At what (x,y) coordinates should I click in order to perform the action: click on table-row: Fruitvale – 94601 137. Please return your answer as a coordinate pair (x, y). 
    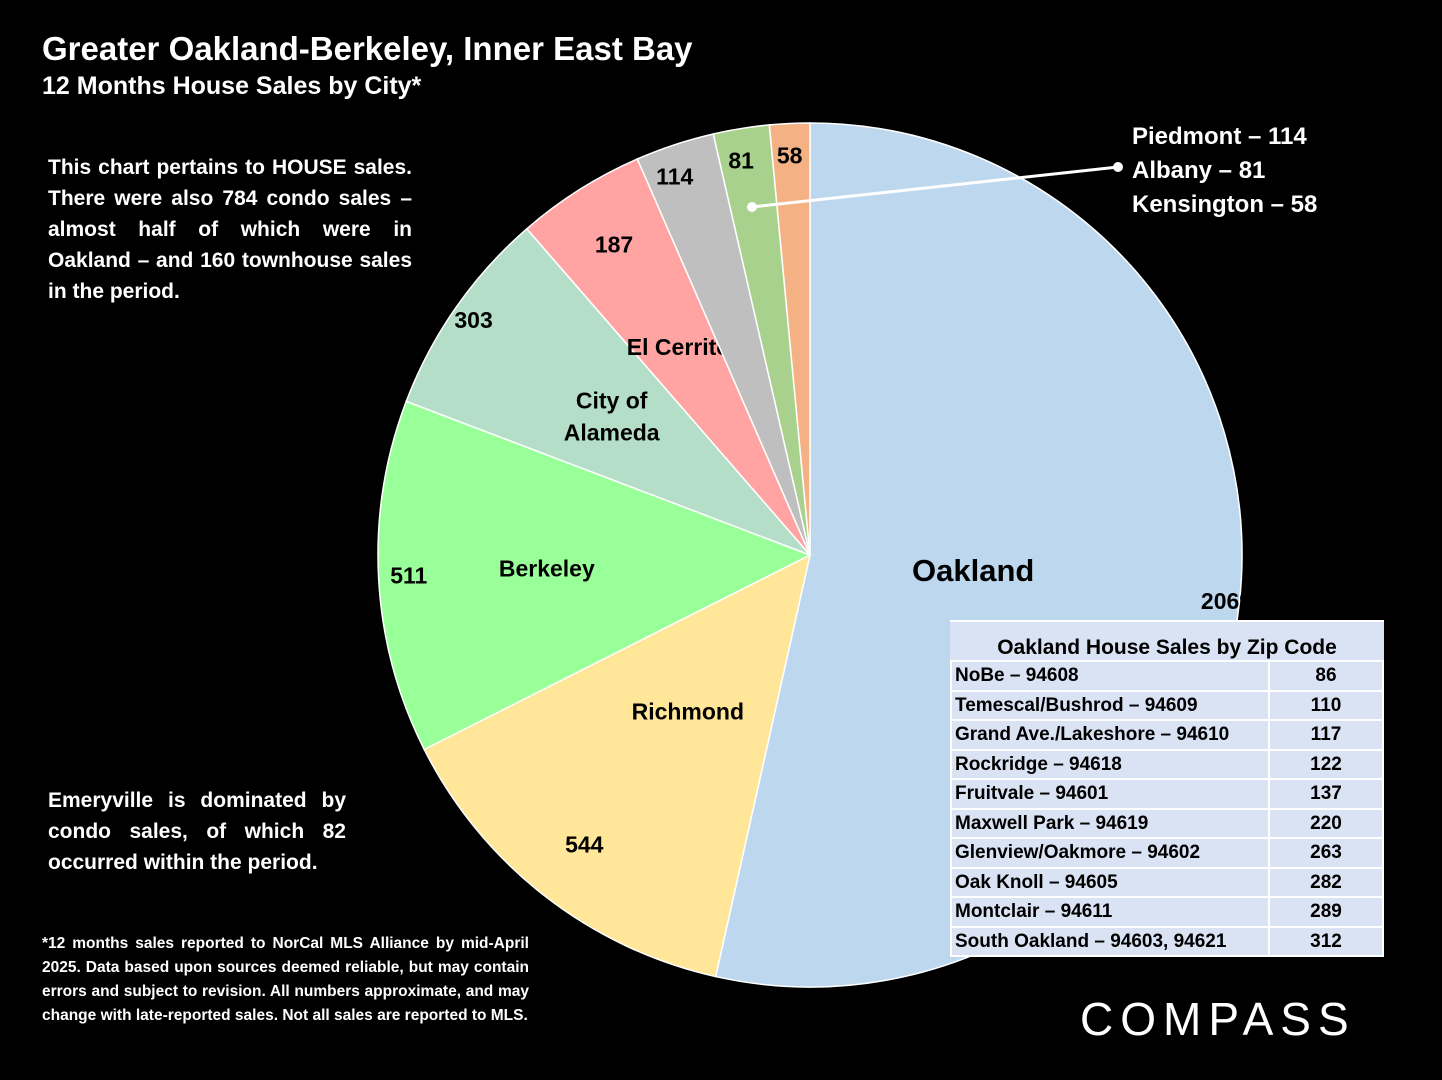
    Looking at the image, I should click on (1167, 794).